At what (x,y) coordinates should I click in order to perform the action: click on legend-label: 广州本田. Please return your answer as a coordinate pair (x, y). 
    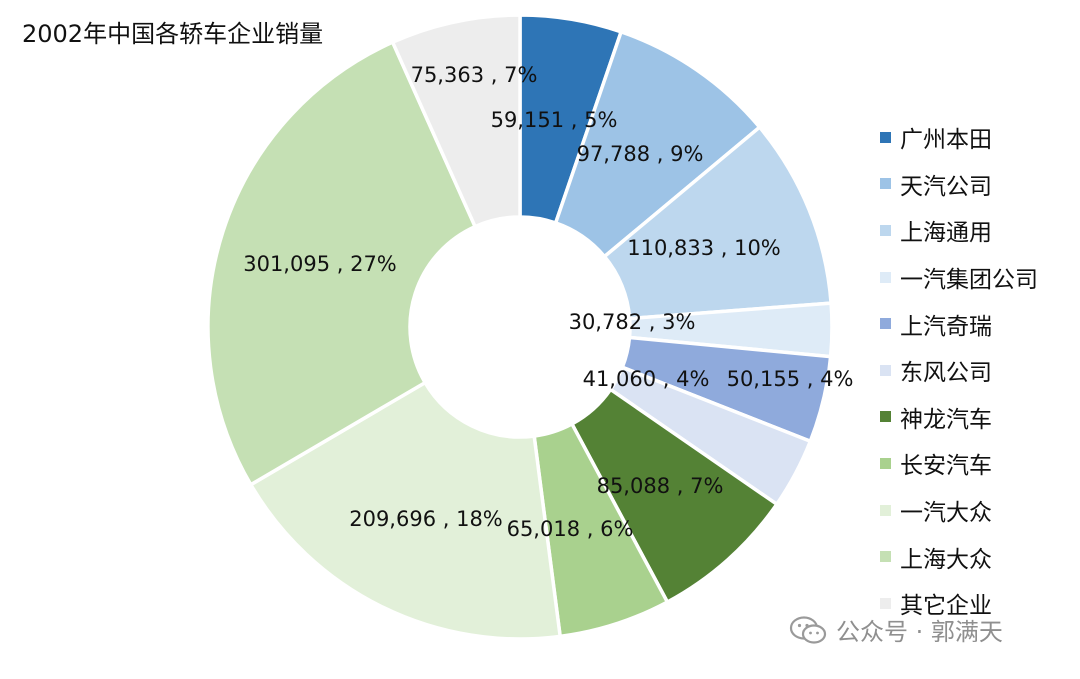
    Looking at the image, I should click on (946, 140).